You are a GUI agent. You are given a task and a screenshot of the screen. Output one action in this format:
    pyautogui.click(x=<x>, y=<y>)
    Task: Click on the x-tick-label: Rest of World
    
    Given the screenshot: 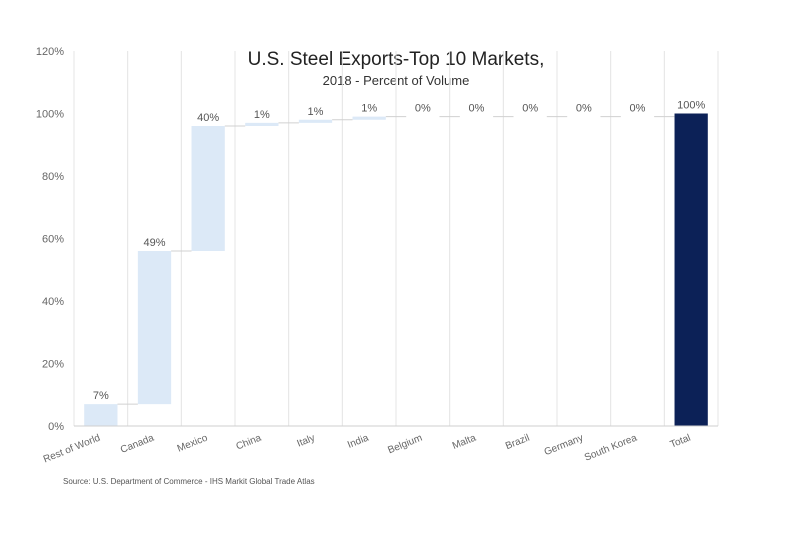 What is the action you would take?
    pyautogui.click(x=72, y=449)
    